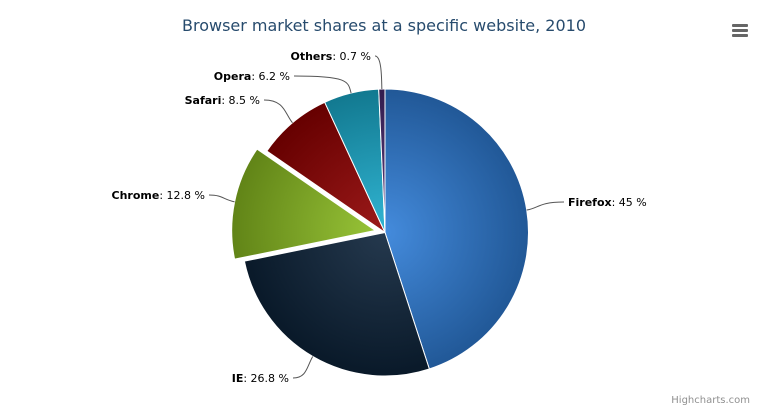 This screenshot has width=769, height=416. What do you see at coordinates (252, 76) in the screenshot?
I see `data-label-opera: Opera: 6.2 %` at bounding box center [252, 76].